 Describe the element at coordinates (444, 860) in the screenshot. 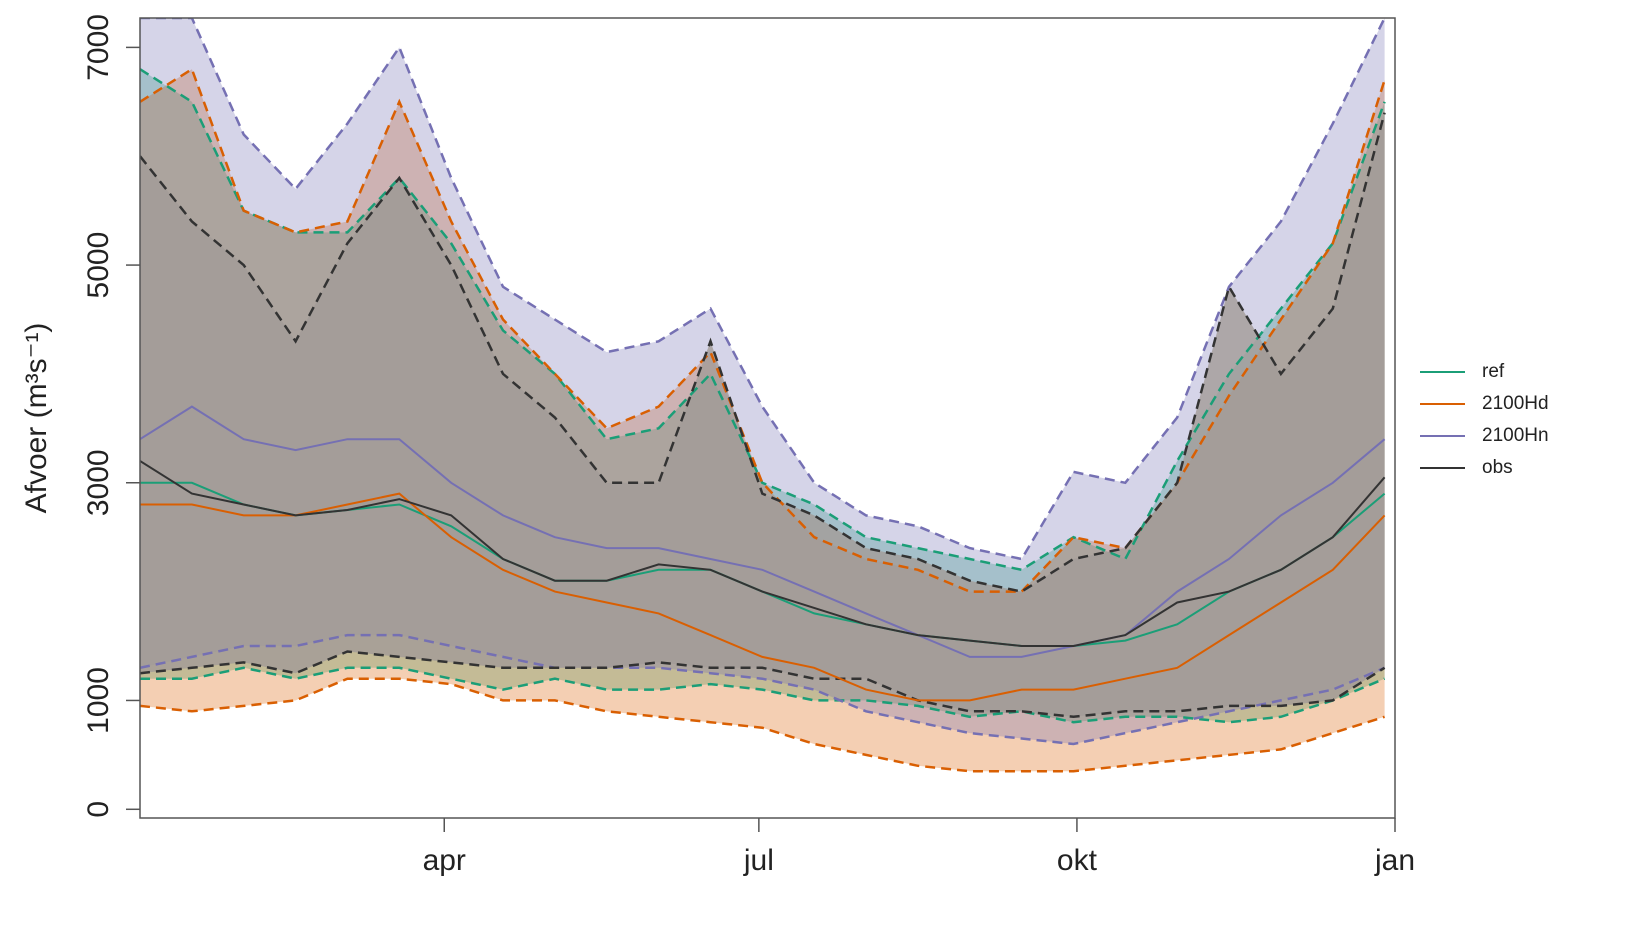

I see `x-tick-label: apr` at that location.